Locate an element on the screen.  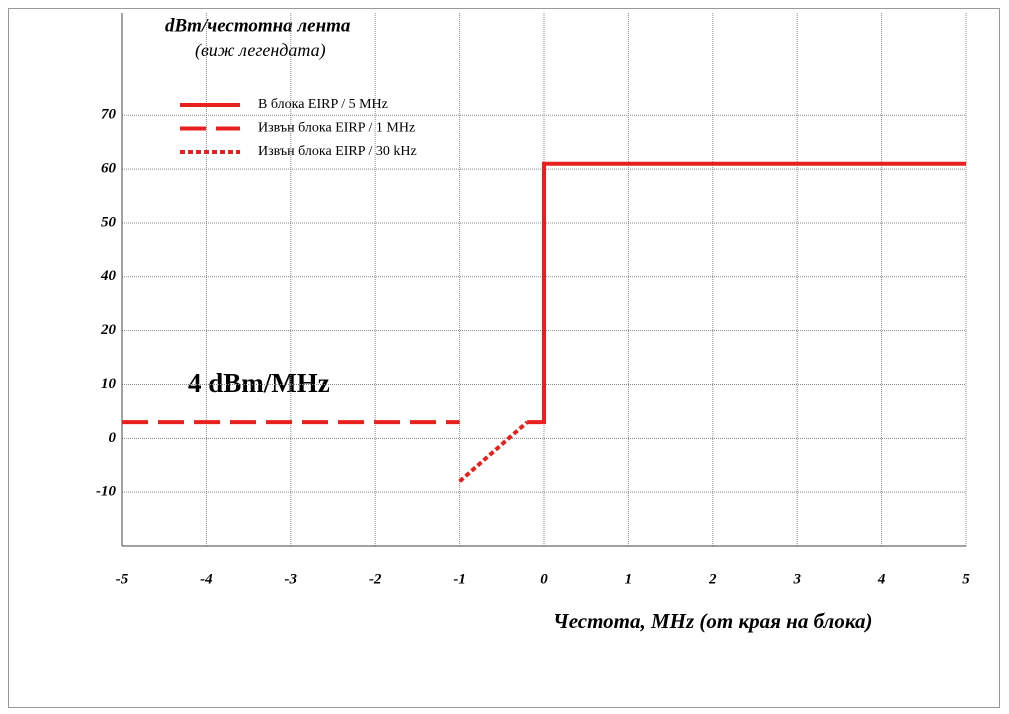
x-tick-label: 2 is located at coordinates (712, 579).